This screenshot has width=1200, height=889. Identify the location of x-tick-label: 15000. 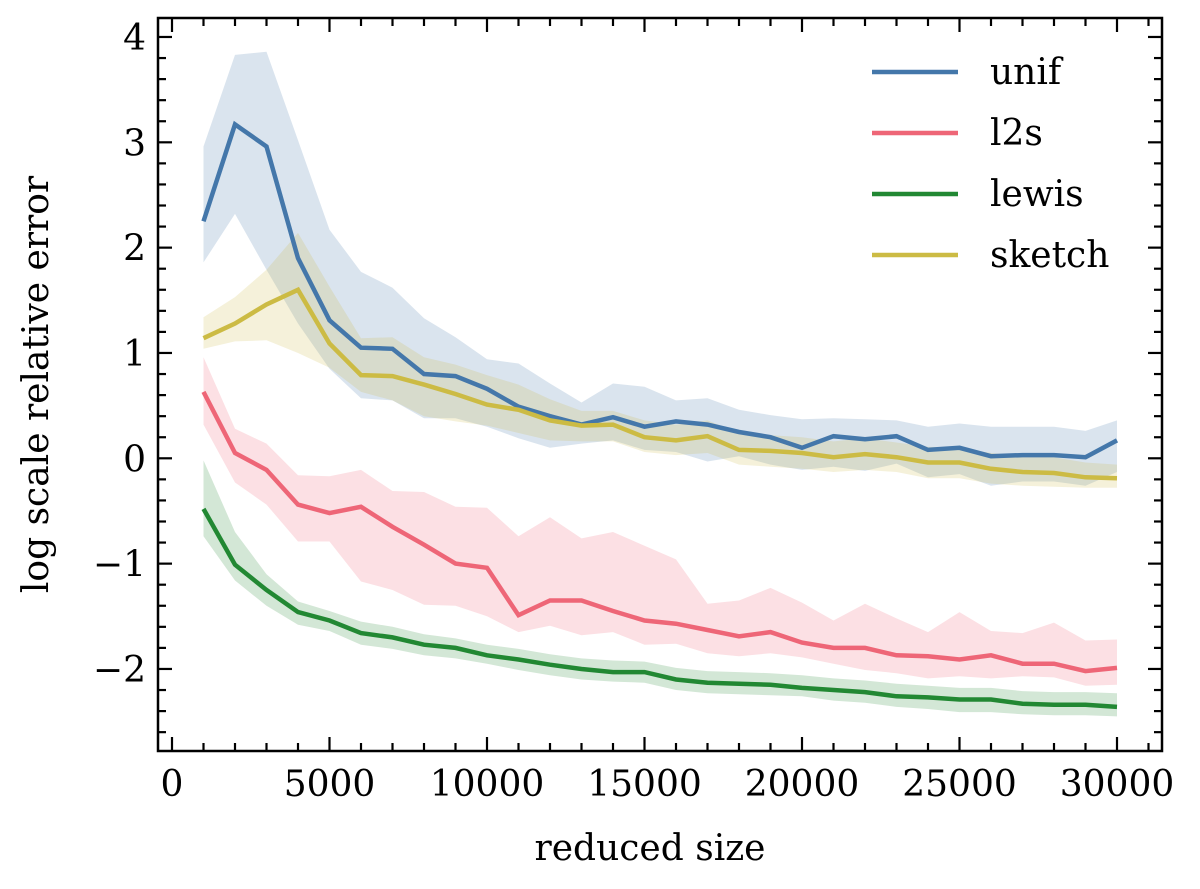
(644, 784).